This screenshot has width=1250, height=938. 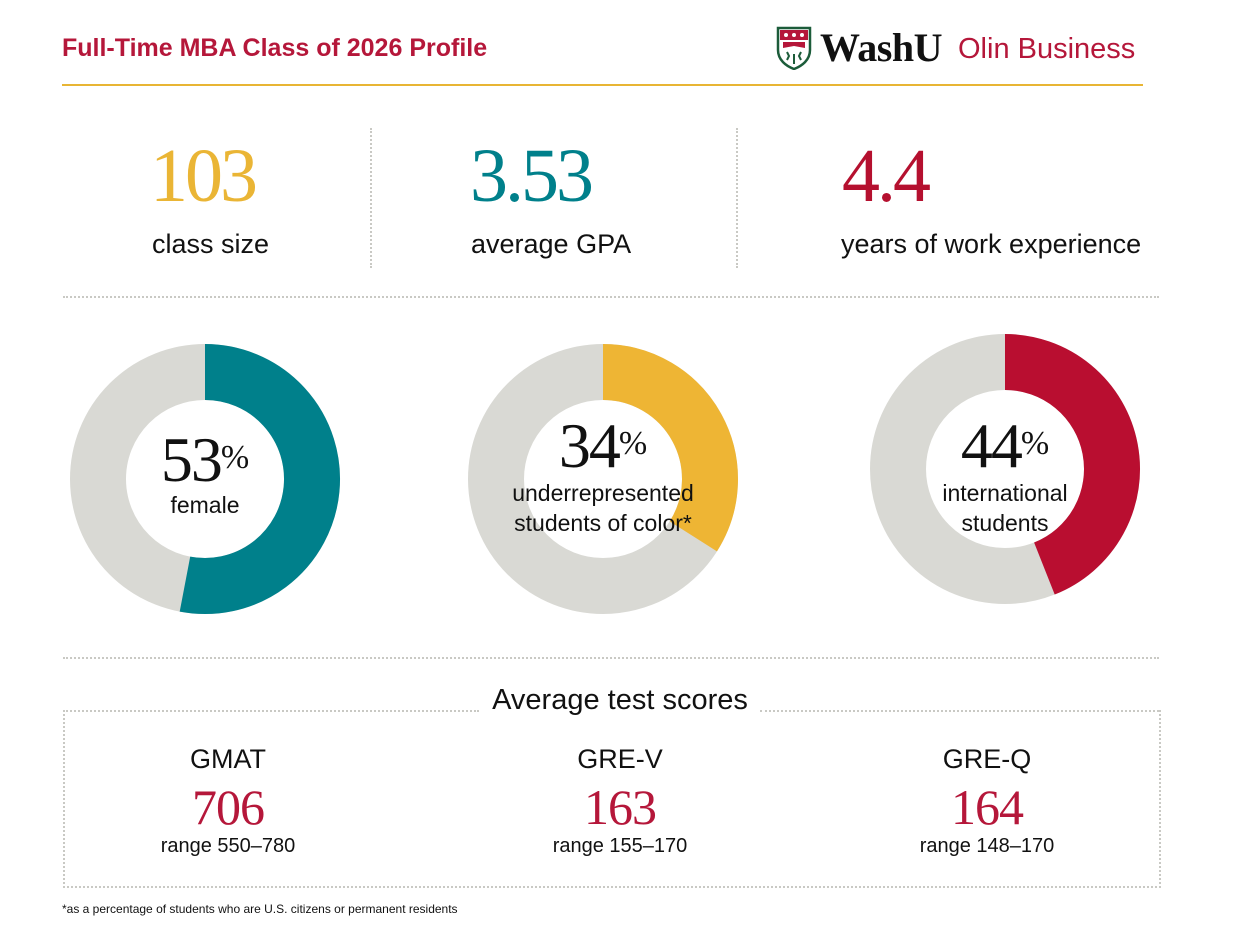 I want to click on donut-international: 44% international students, so click(x=1005, y=469).